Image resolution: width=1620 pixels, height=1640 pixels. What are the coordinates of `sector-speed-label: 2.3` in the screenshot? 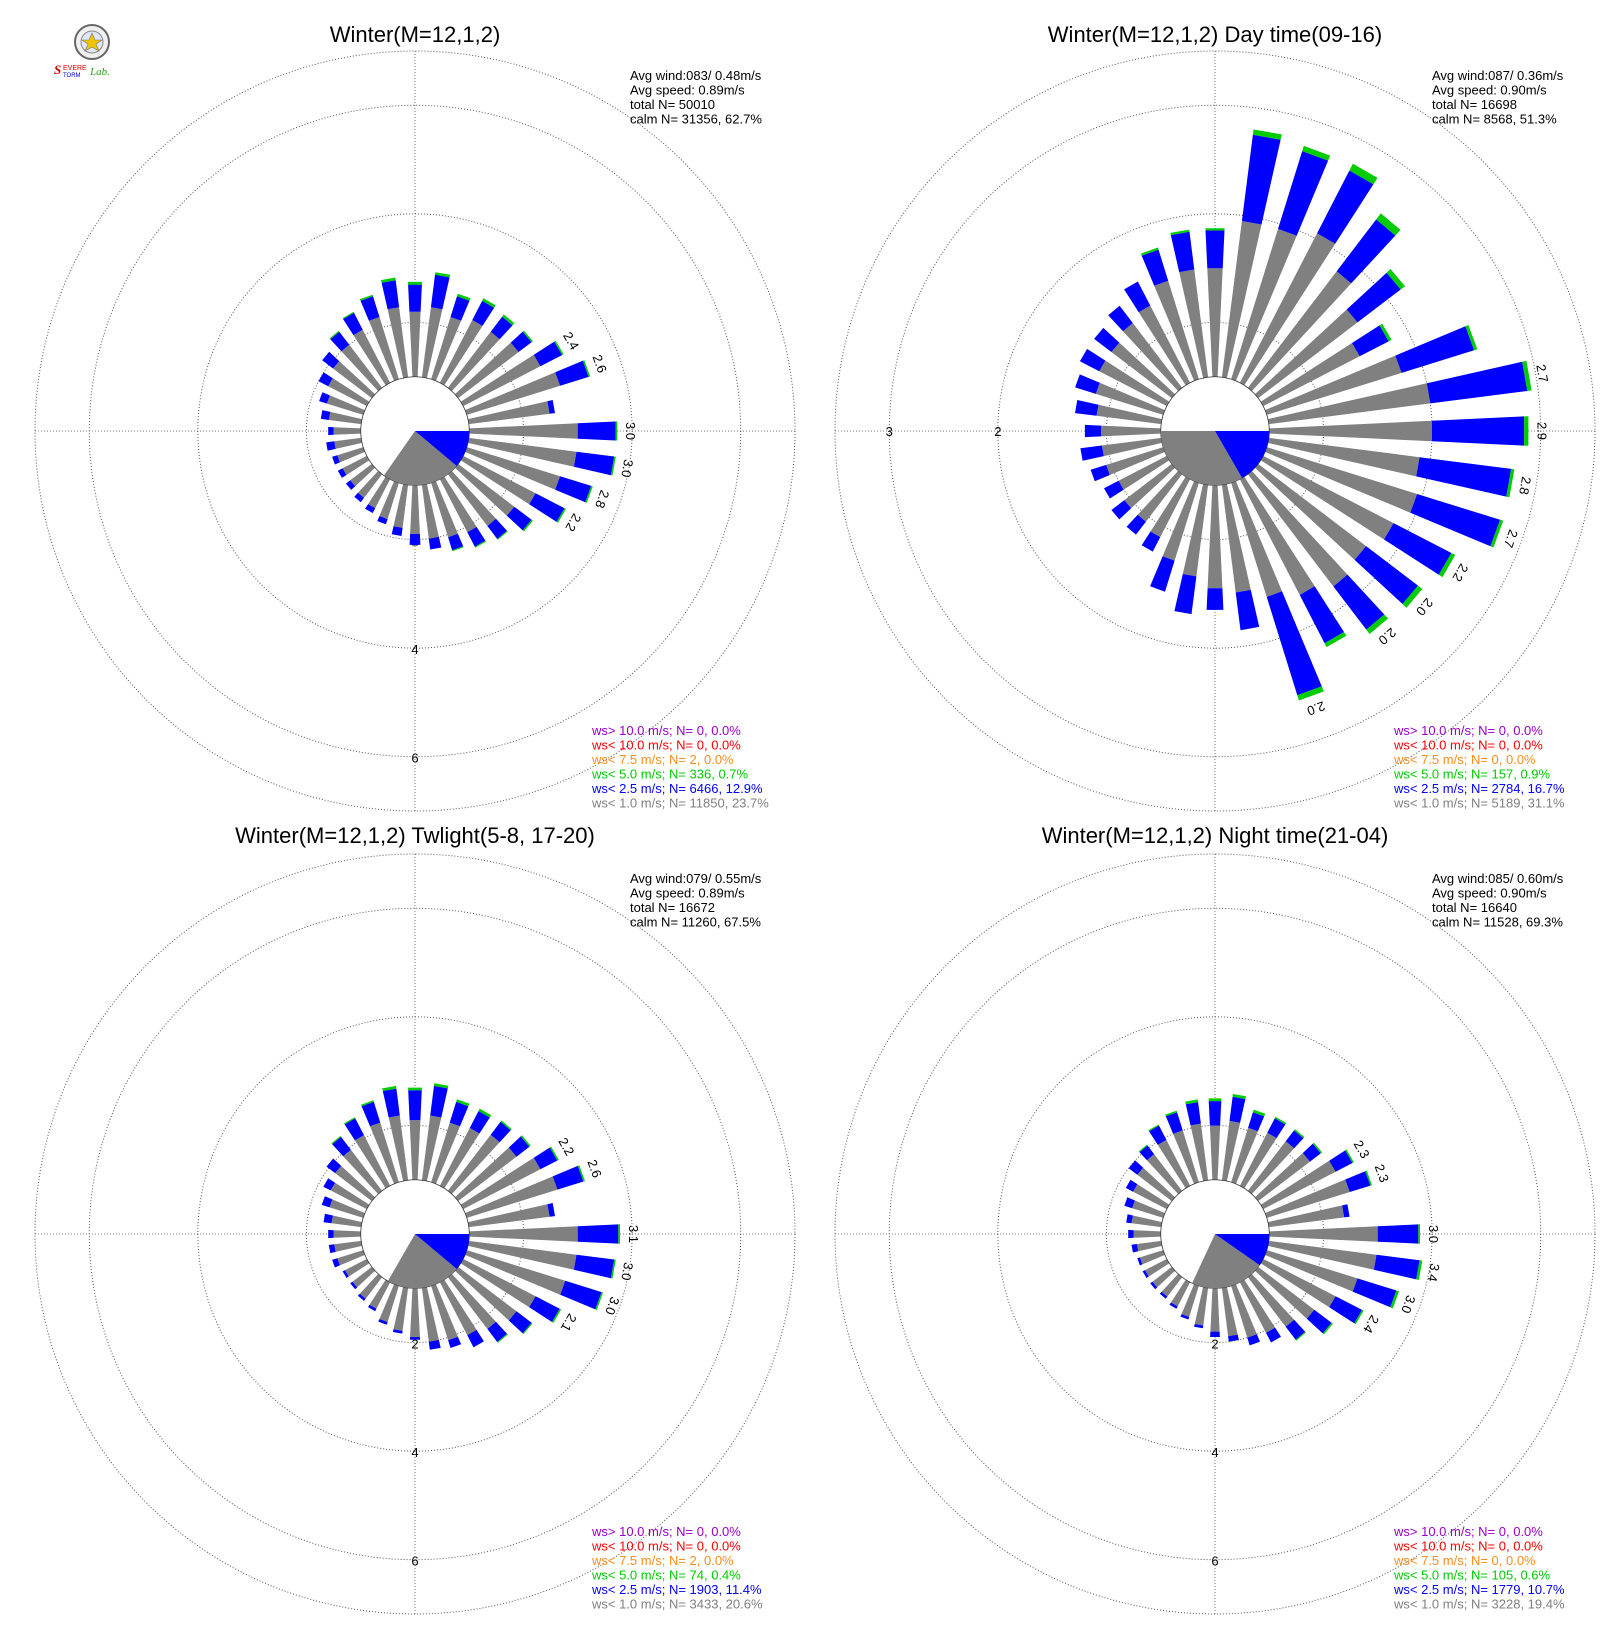 It's located at (1382, 1173).